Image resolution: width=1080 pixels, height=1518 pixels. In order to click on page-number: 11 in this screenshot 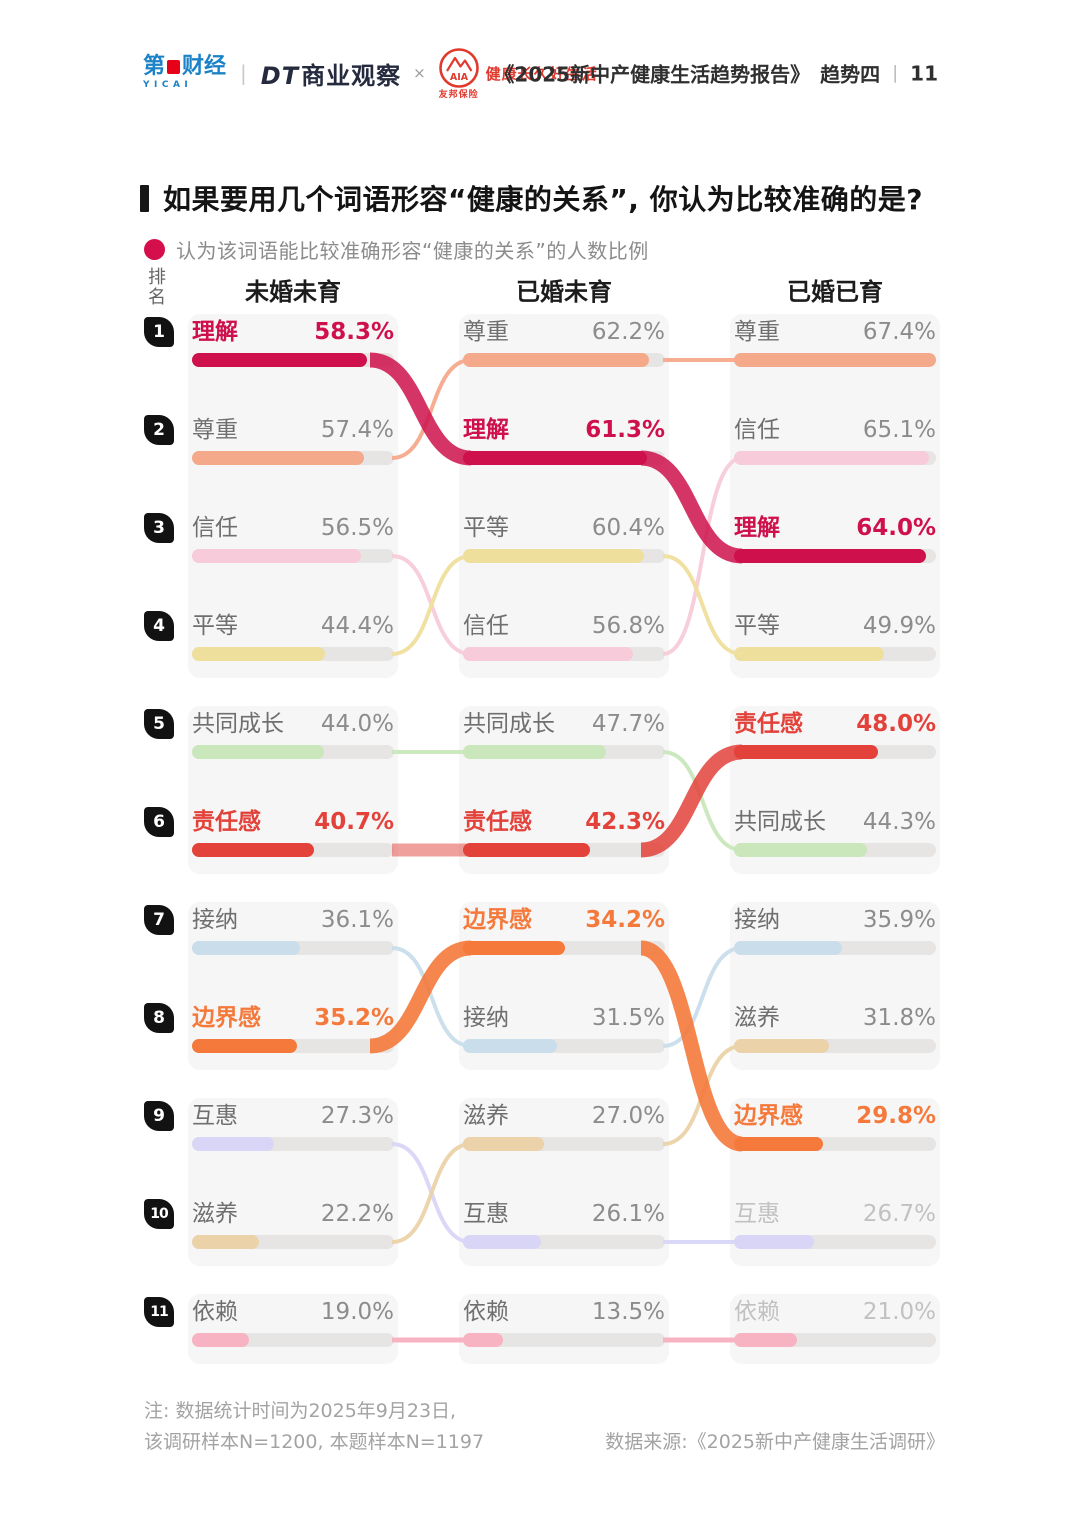, I will do `click(924, 73)`.